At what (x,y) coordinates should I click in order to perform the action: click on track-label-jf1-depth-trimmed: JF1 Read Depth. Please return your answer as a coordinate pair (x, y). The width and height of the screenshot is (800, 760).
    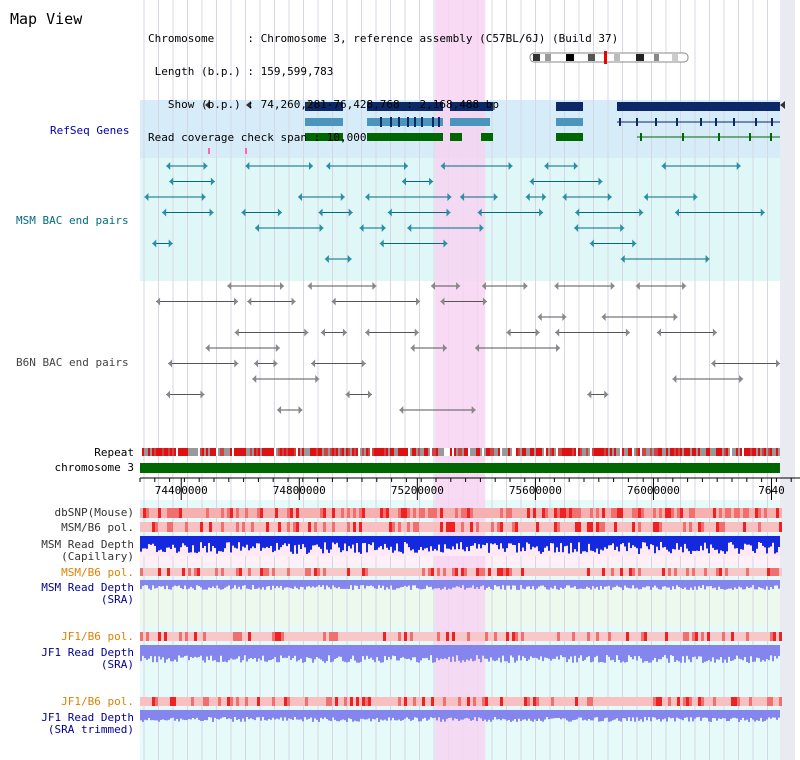
    Looking at the image, I should click on (87, 717).